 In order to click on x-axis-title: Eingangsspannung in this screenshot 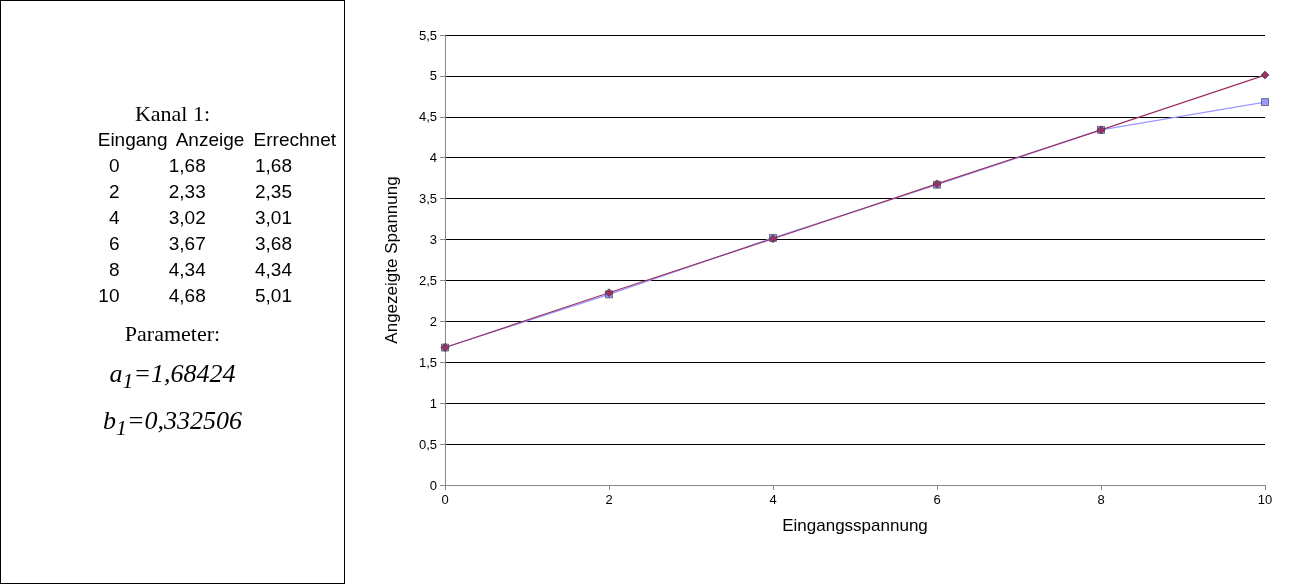, I will do `click(855, 525)`.